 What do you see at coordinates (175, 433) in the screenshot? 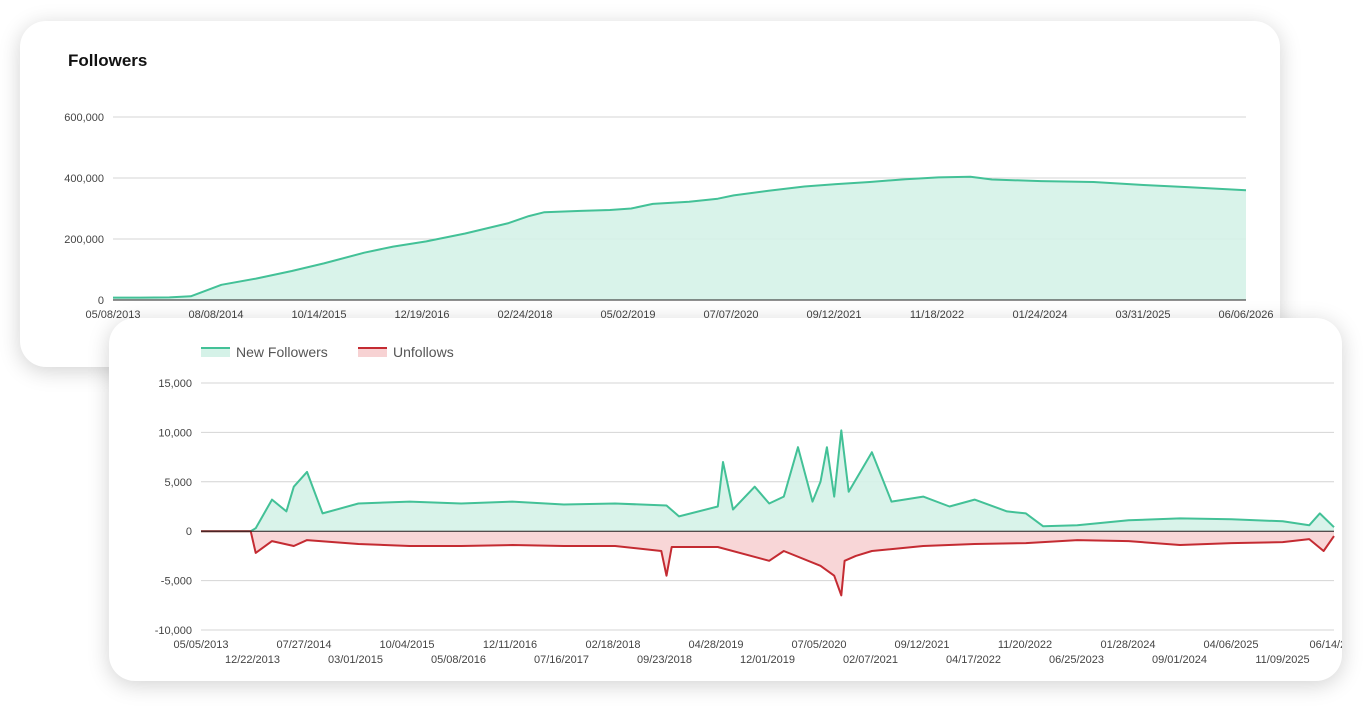
I see `y-tick-label: 10,000` at bounding box center [175, 433].